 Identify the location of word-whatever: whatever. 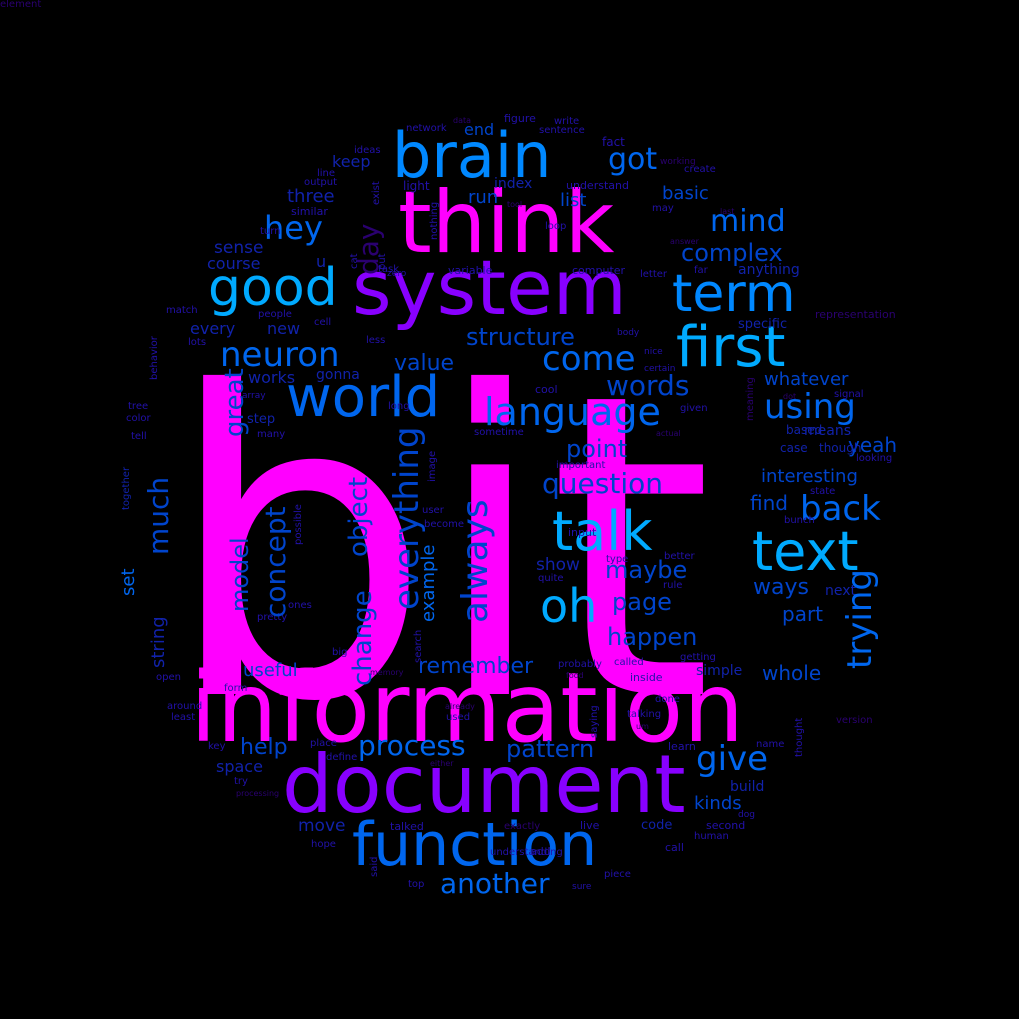
(806, 379).